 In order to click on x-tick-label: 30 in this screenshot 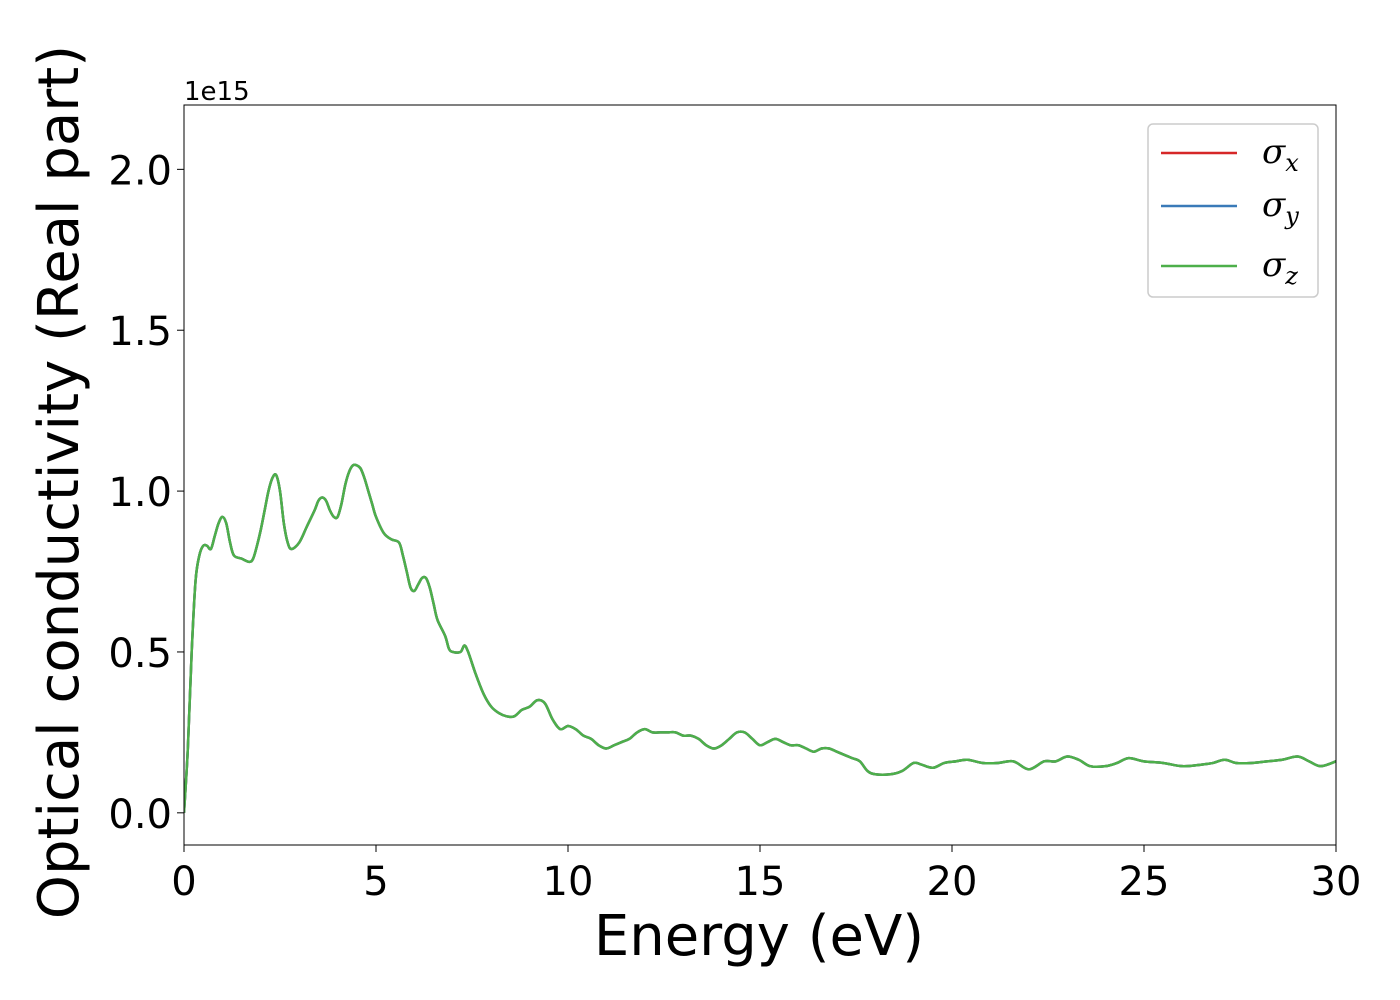, I will do `click(1336, 882)`.